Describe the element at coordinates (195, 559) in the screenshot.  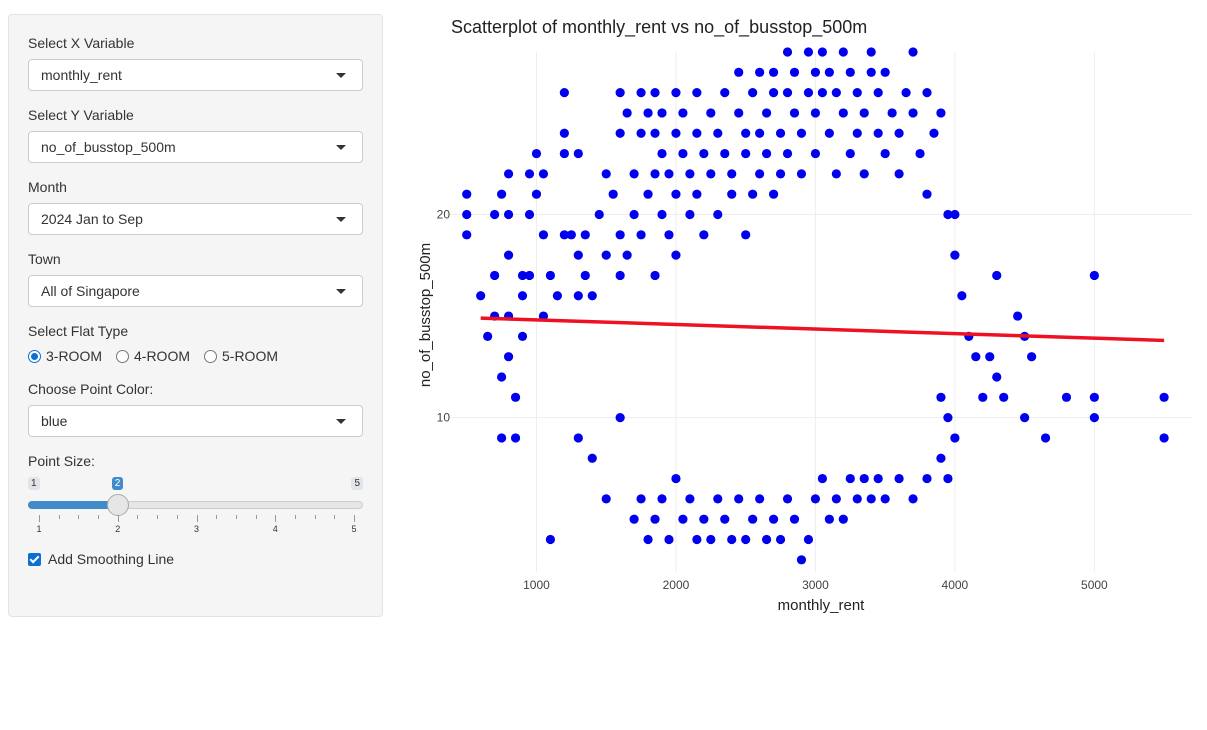
I see `smoothing-line-checkbox: Add Smoothing Line` at that location.